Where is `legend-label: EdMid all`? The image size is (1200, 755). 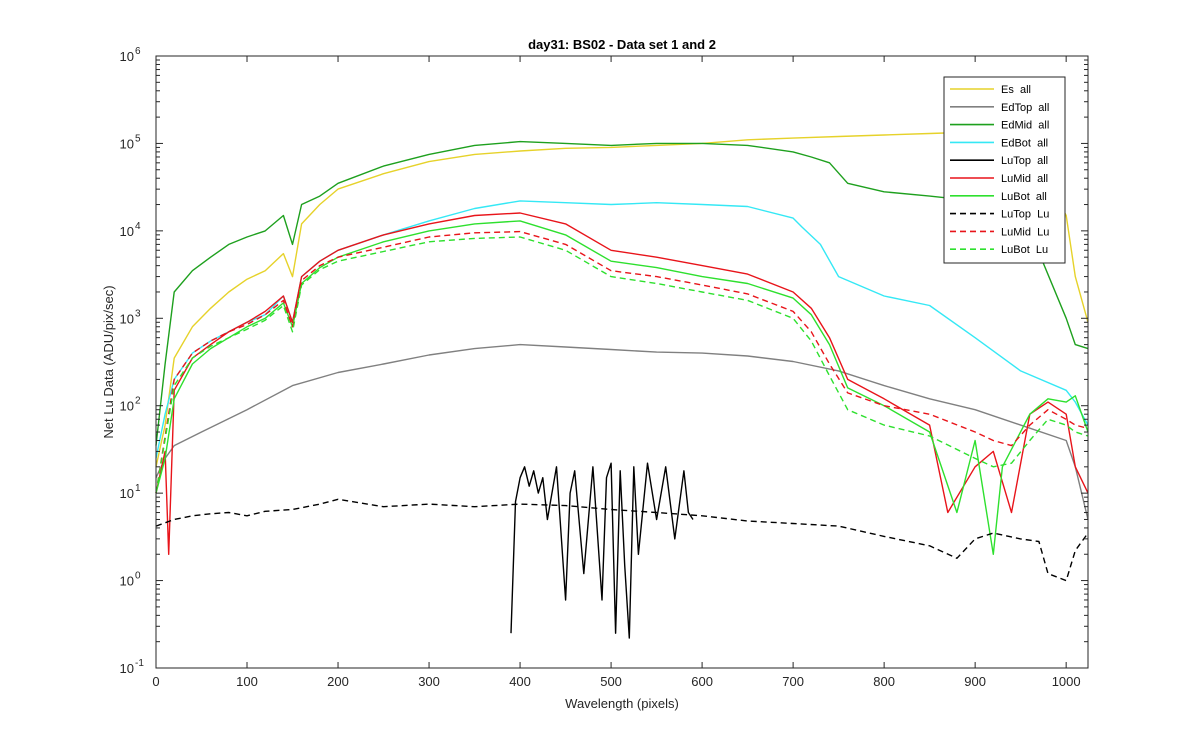 legend-label: EdMid all is located at coordinates (1025, 126).